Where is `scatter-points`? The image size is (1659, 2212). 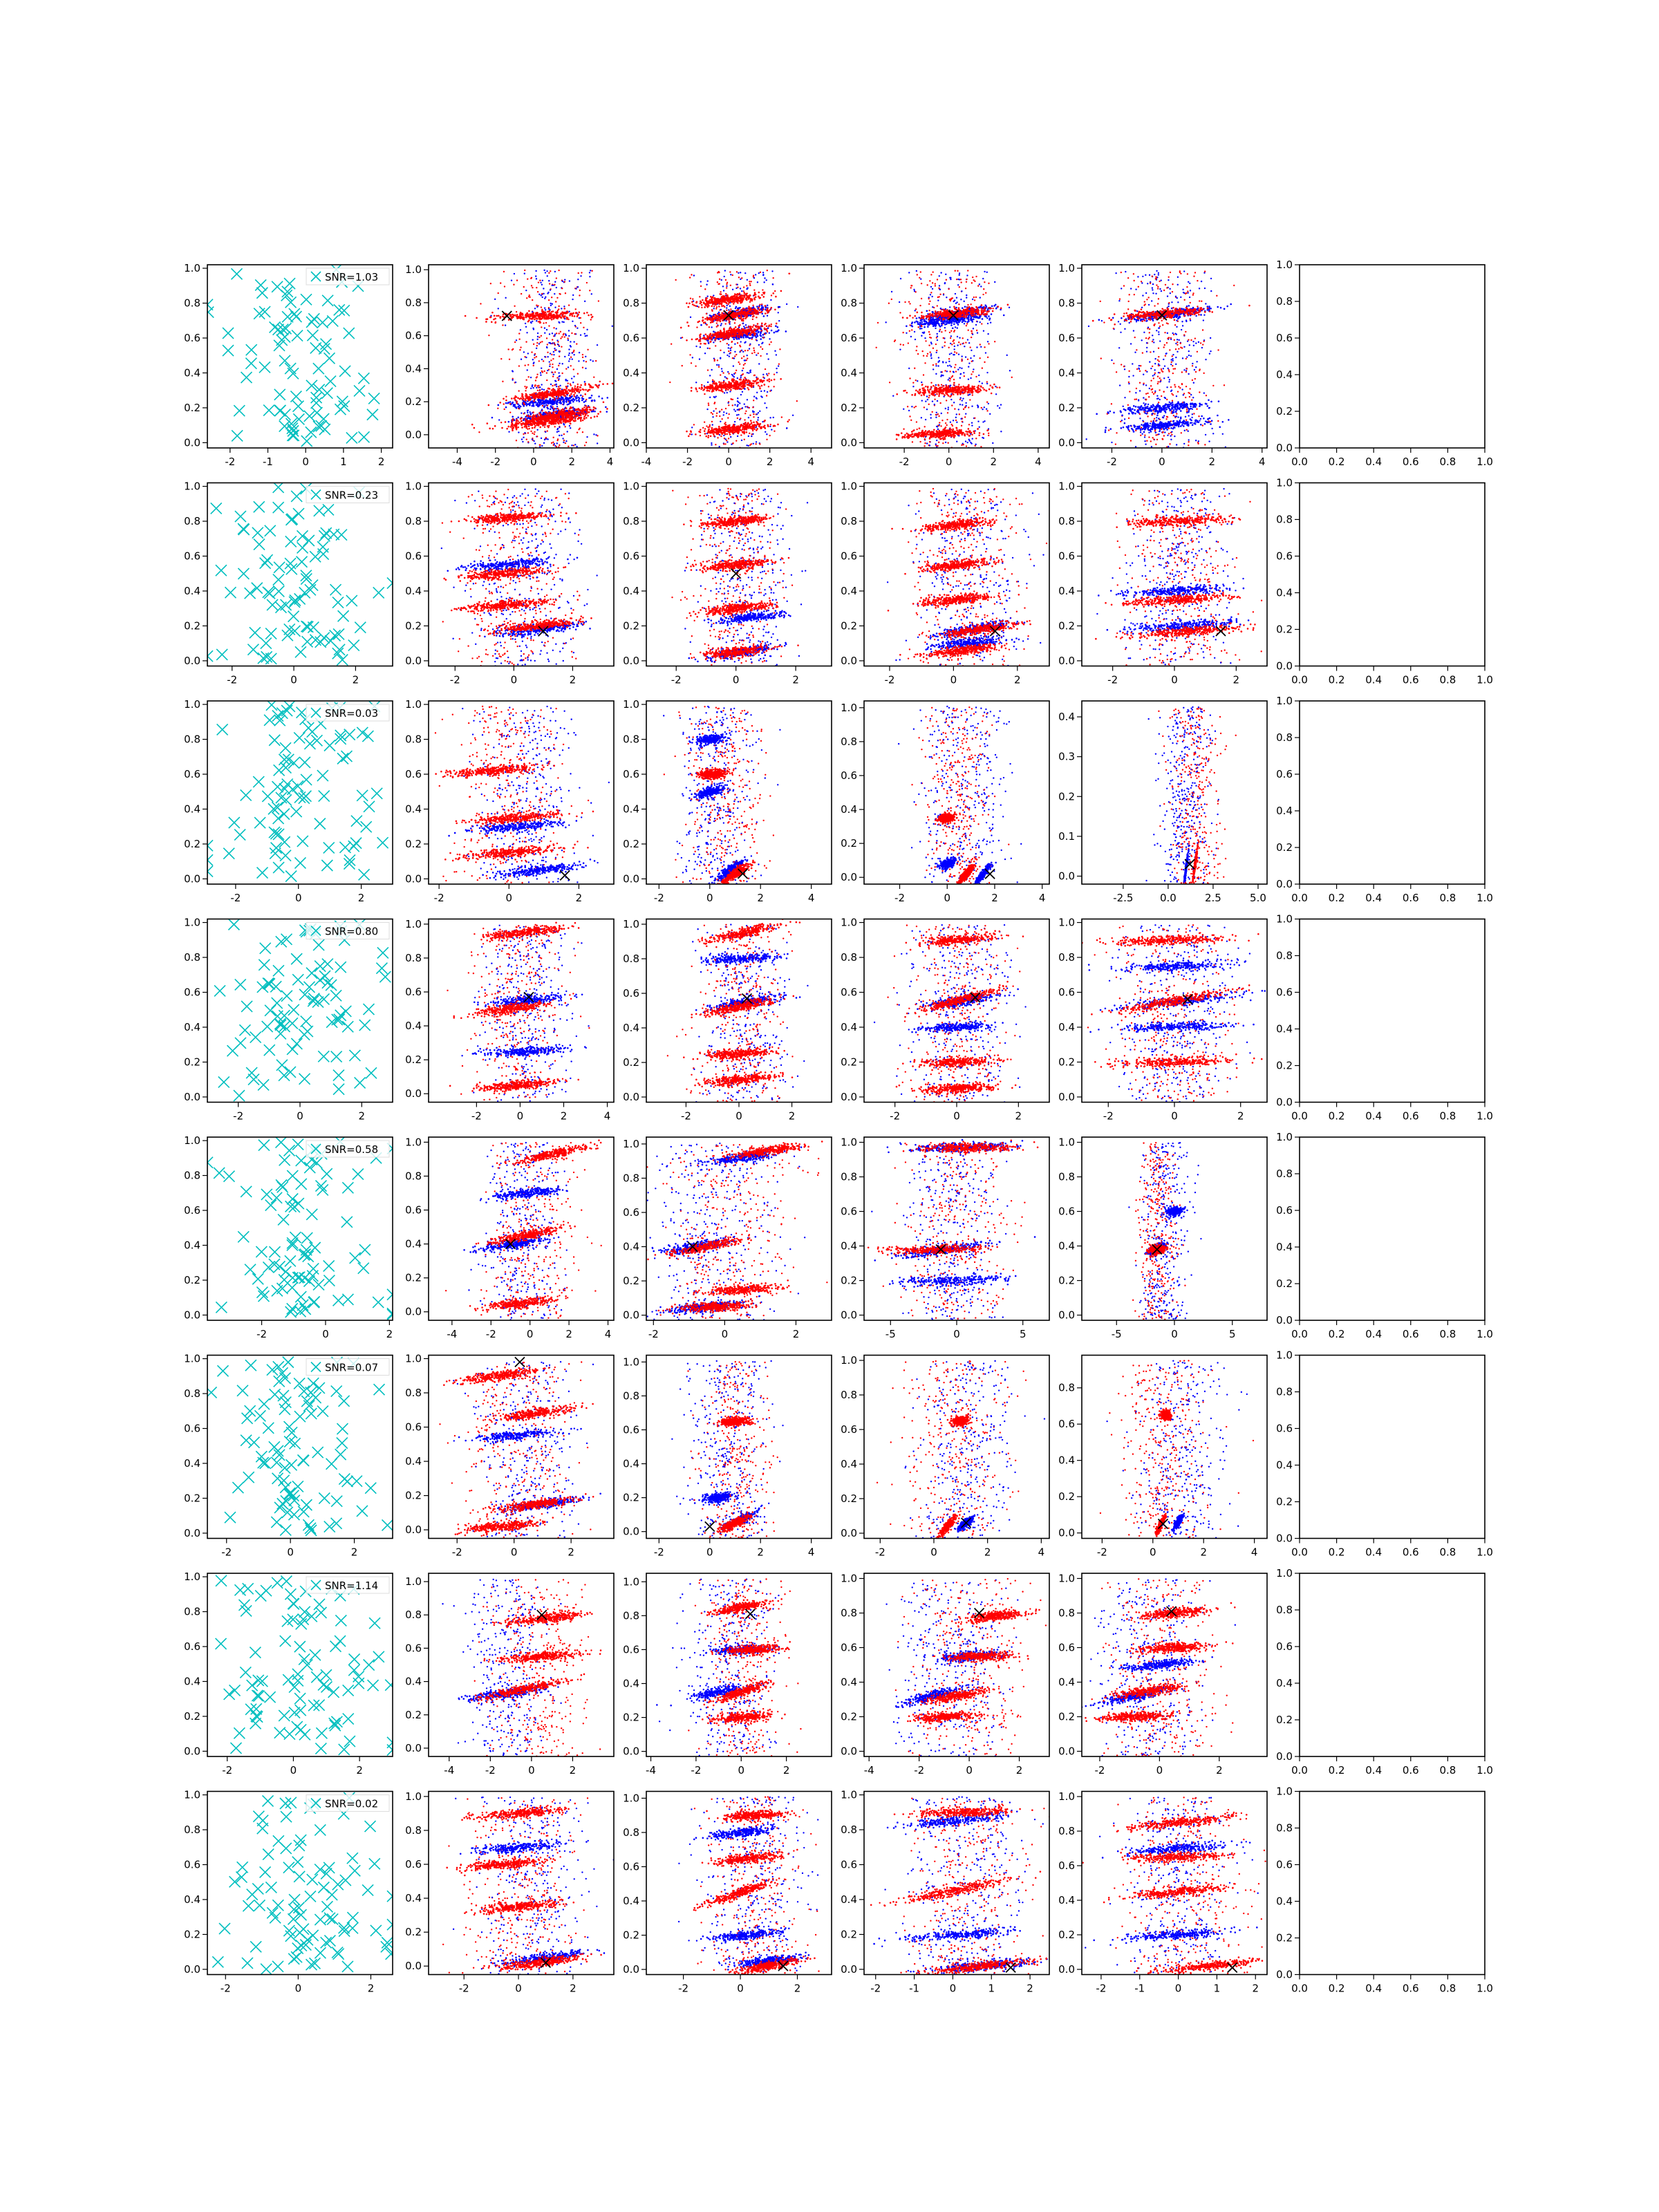 scatter-points is located at coordinates (541, 359).